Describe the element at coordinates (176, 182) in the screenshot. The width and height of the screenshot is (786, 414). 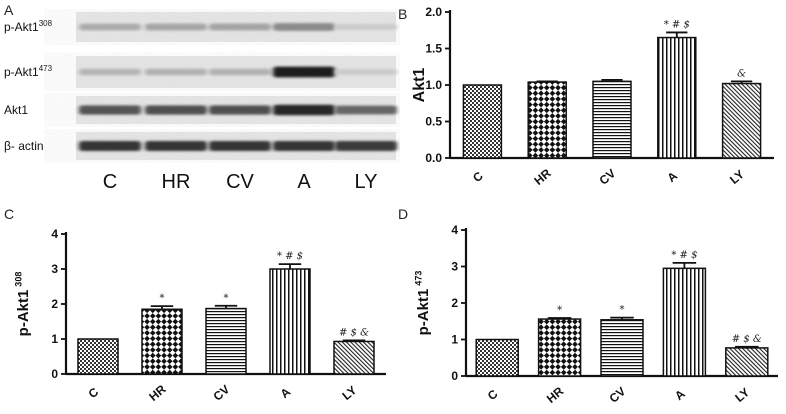
I see `blot-lane-label: HR` at that location.